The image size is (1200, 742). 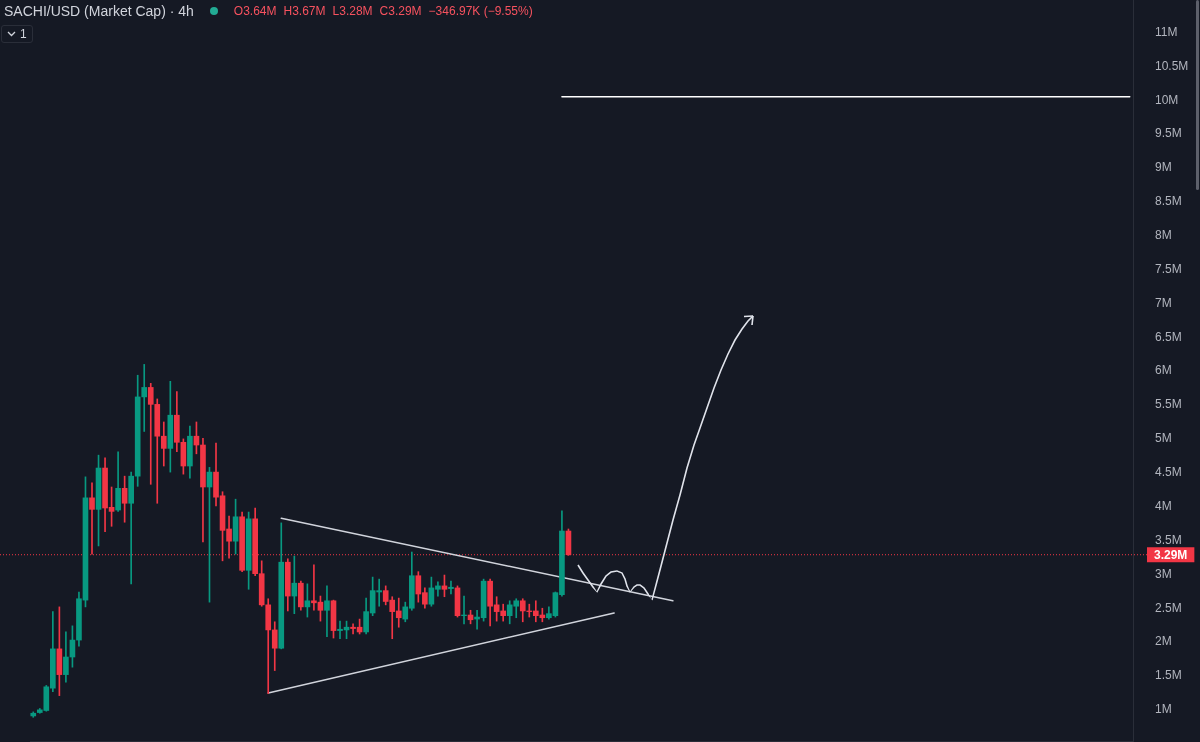 What do you see at coordinates (1168, 539) in the screenshot?
I see `y-tick-label: 3.5M` at bounding box center [1168, 539].